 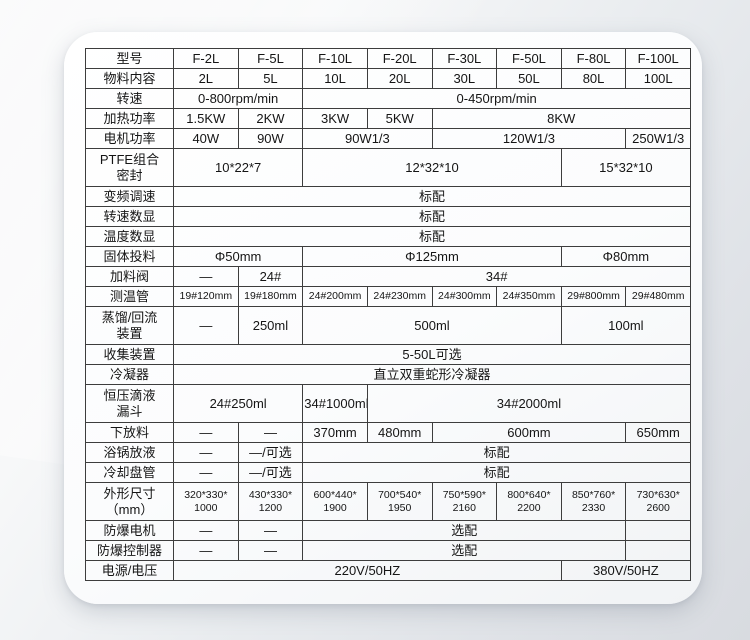 What do you see at coordinates (432, 325) in the screenshot?
I see `spec-cell: 500ml` at bounding box center [432, 325].